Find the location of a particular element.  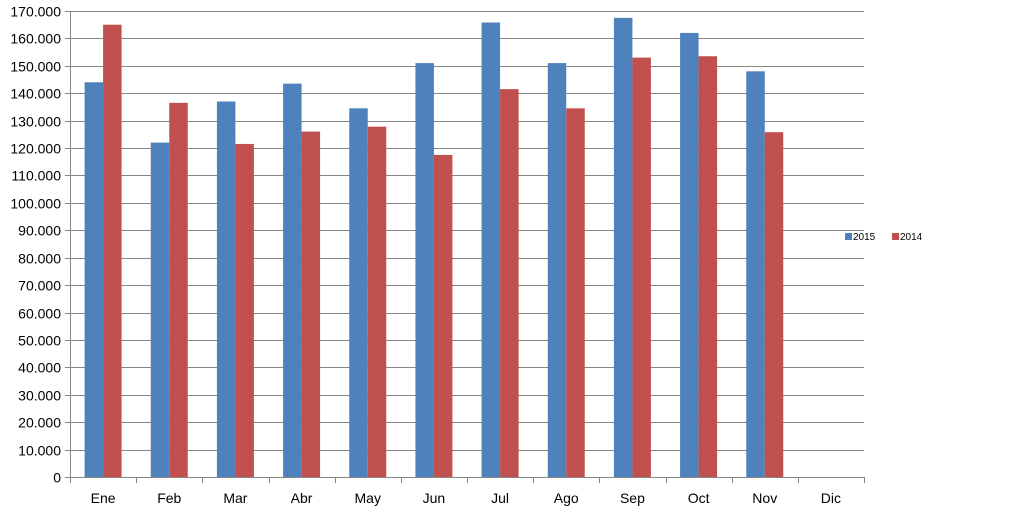

y-tick-label: 90.000 is located at coordinates (39, 231).